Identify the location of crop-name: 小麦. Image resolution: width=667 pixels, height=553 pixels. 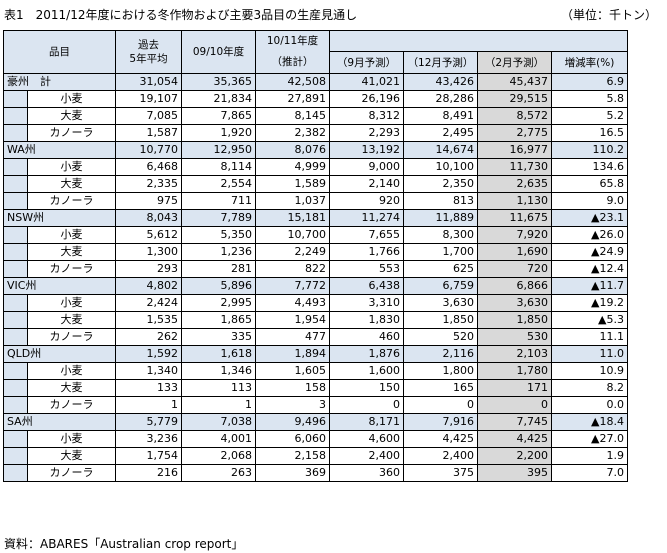
(71, 235).